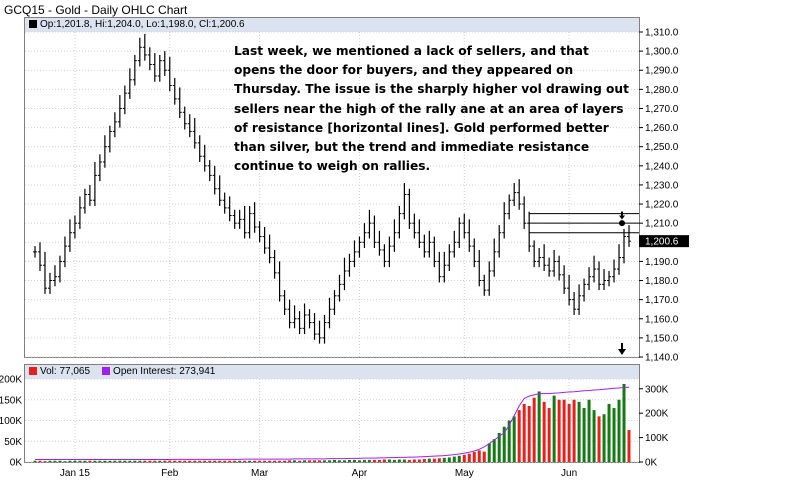 This screenshot has width=800, height=500. I want to click on volume-tick-label: 50K, so click(13, 442).